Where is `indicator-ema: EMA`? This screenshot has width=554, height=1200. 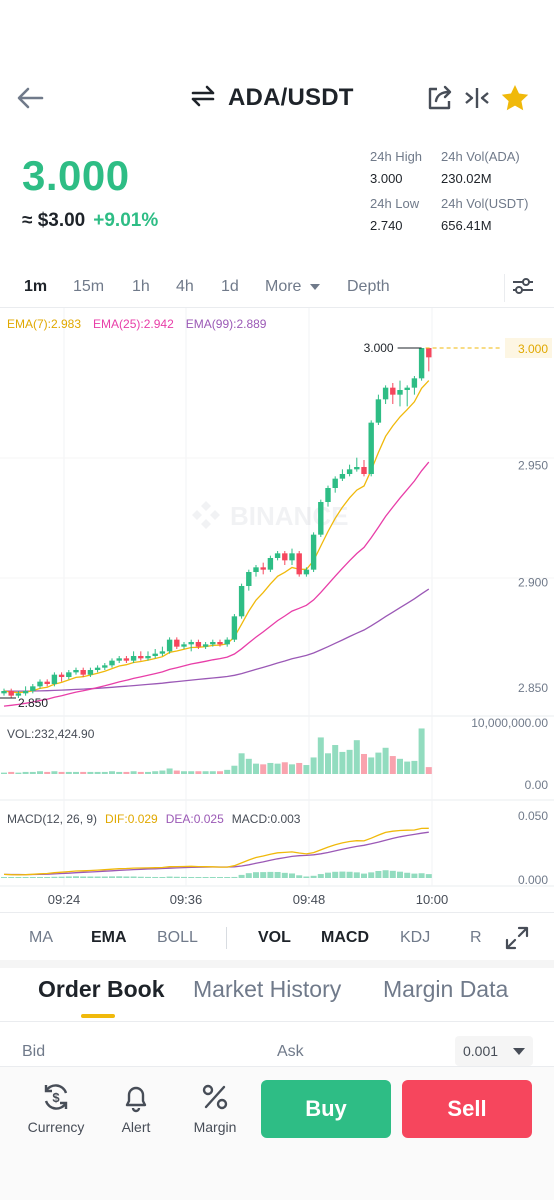
indicator-ema: EMA is located at coordinates (109, 937).